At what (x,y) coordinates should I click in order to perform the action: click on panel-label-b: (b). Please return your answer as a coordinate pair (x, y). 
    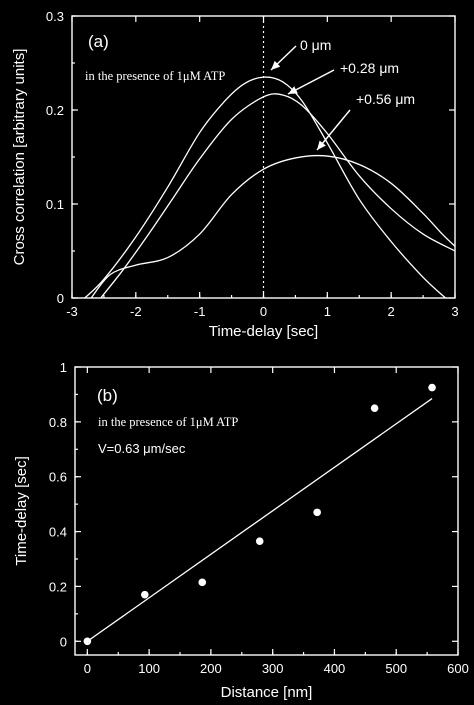
    Looking at the image, I should click on (107, 395).